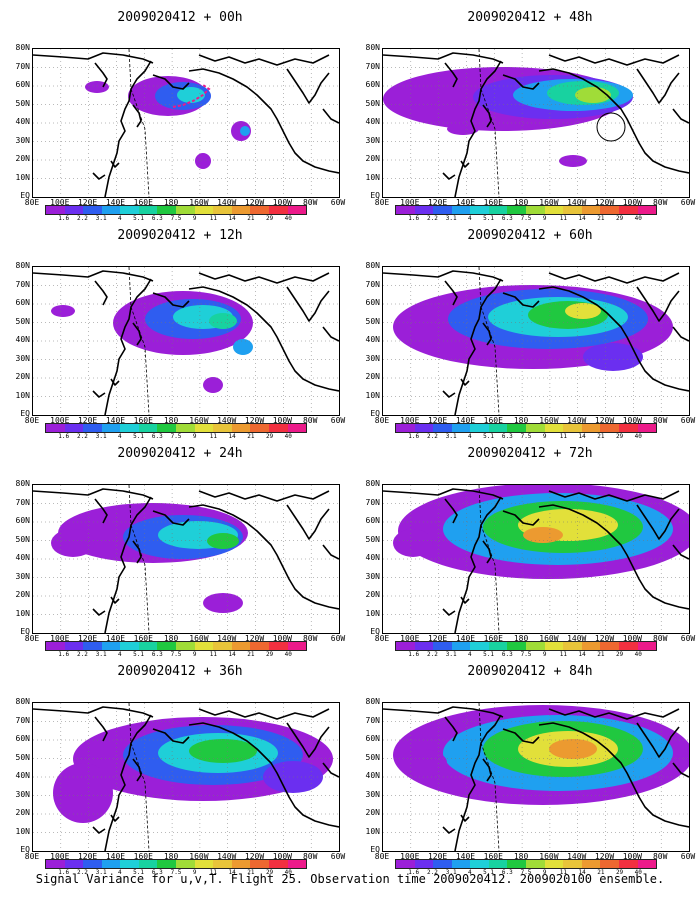 The height and width of the screenshot is (900, 700). Describe the element at coordinates (186, 341) in the screenshot. I see `variance-map` at that location.